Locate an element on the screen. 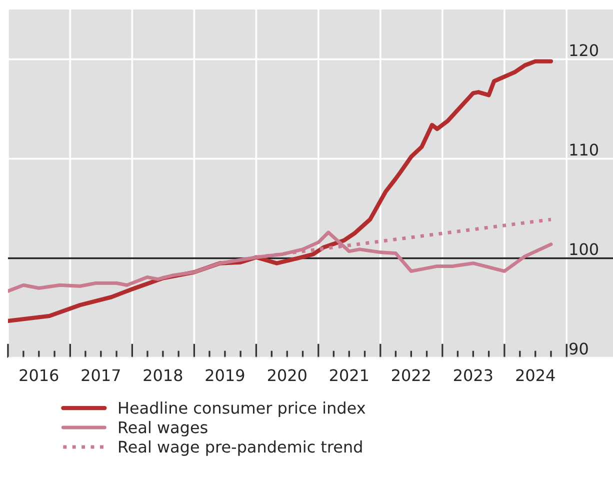  x-tick-label: 2018 is located at coordinates (163, 375).